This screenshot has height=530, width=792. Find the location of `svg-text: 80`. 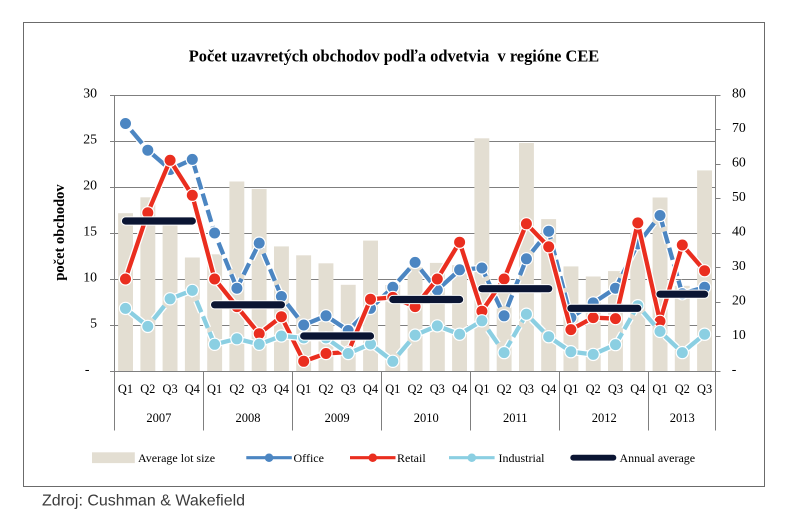

svg-text: 80 is located at coordinates (739, 92).